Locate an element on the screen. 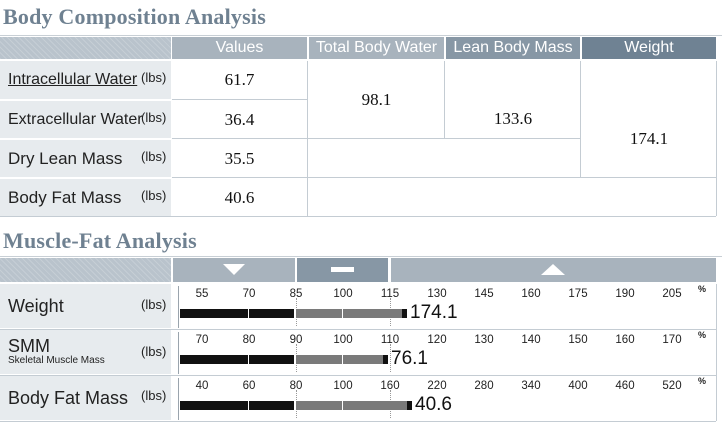 This screenshot has height=428, width=722. tick-label: 60 is located at coordinates (249, 386).